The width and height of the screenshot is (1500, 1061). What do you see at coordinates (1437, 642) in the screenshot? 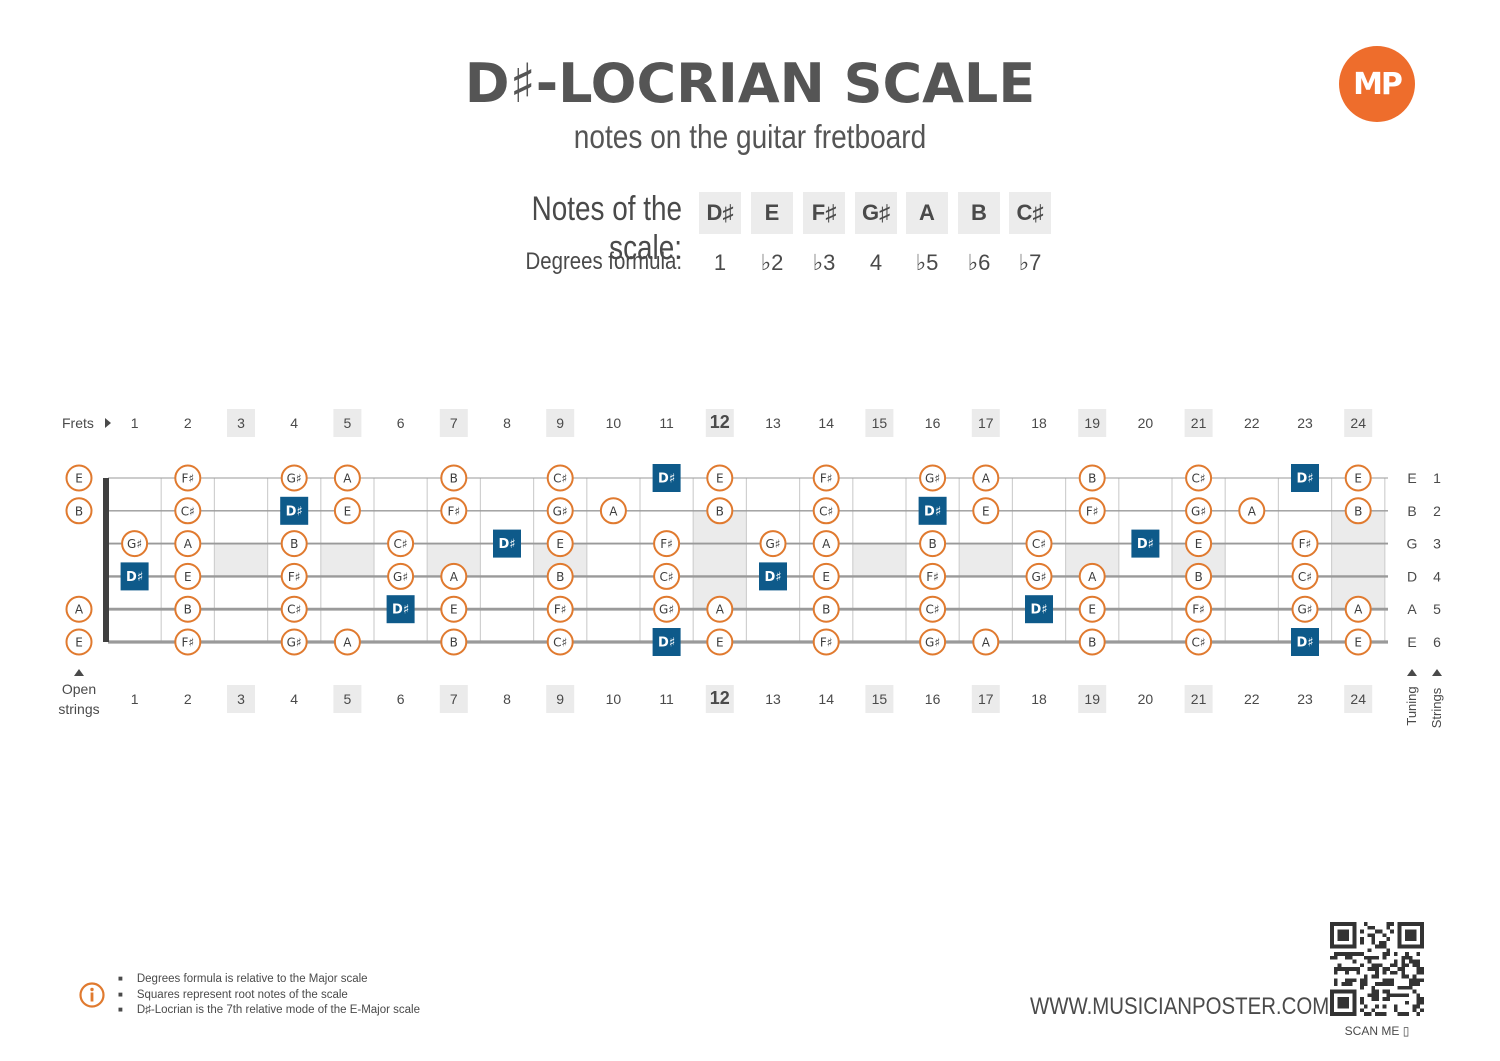
I see `string-number-label: 6` at bounding box center [1437, 642].